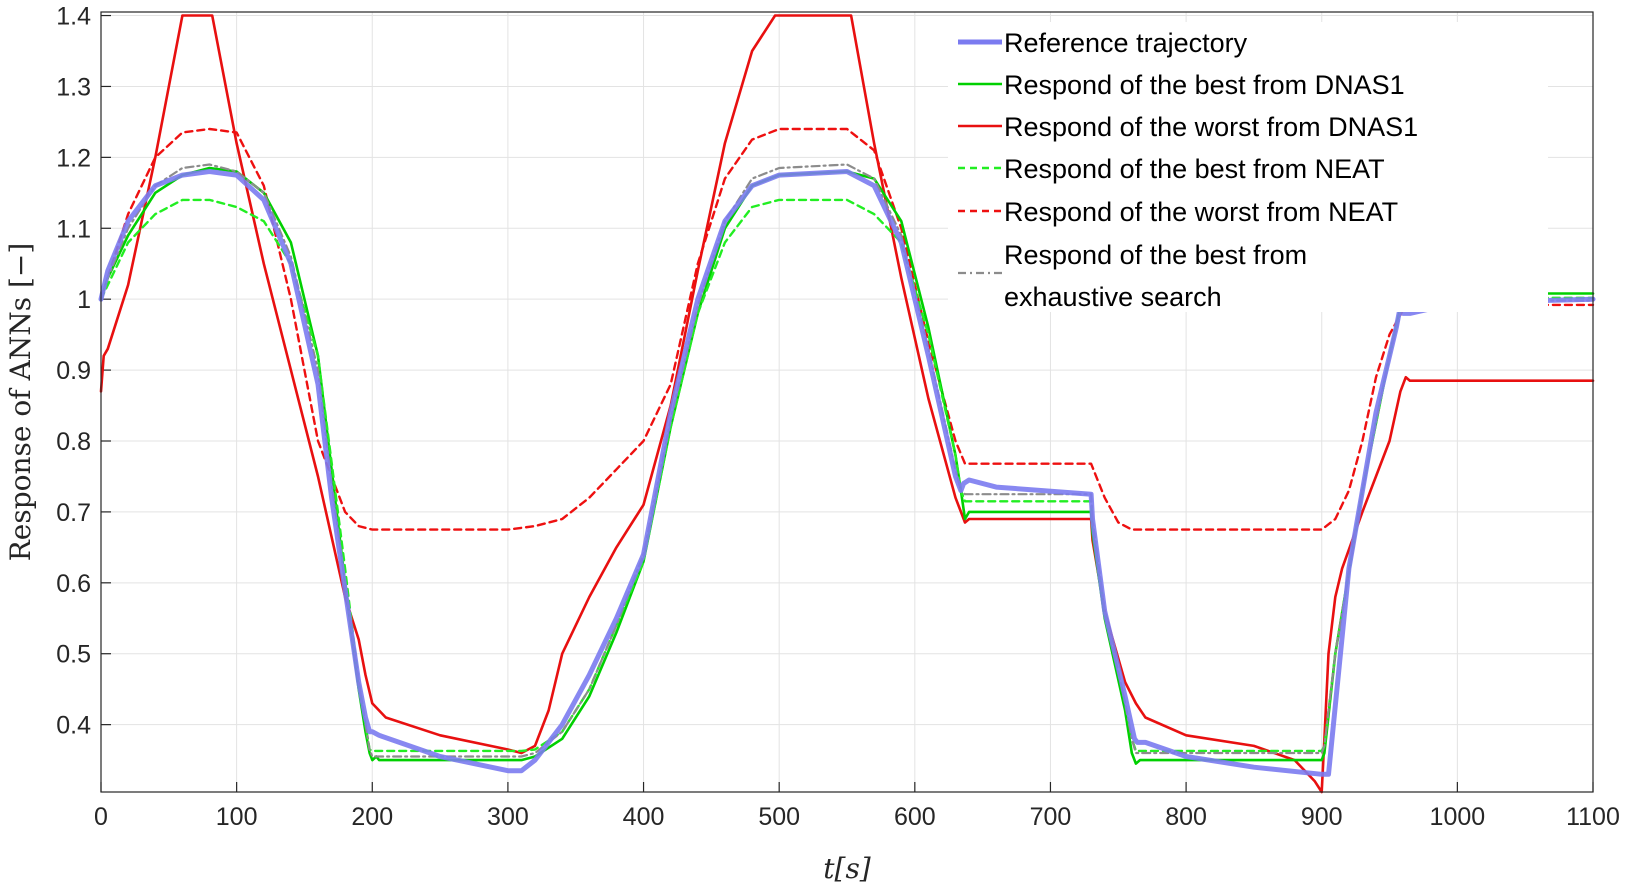 The height and width of the screenshot is (891, 1629). Describe the element at coordinates (101, 817) in the screenshot. I see `x-tick-label: 0` at that location.